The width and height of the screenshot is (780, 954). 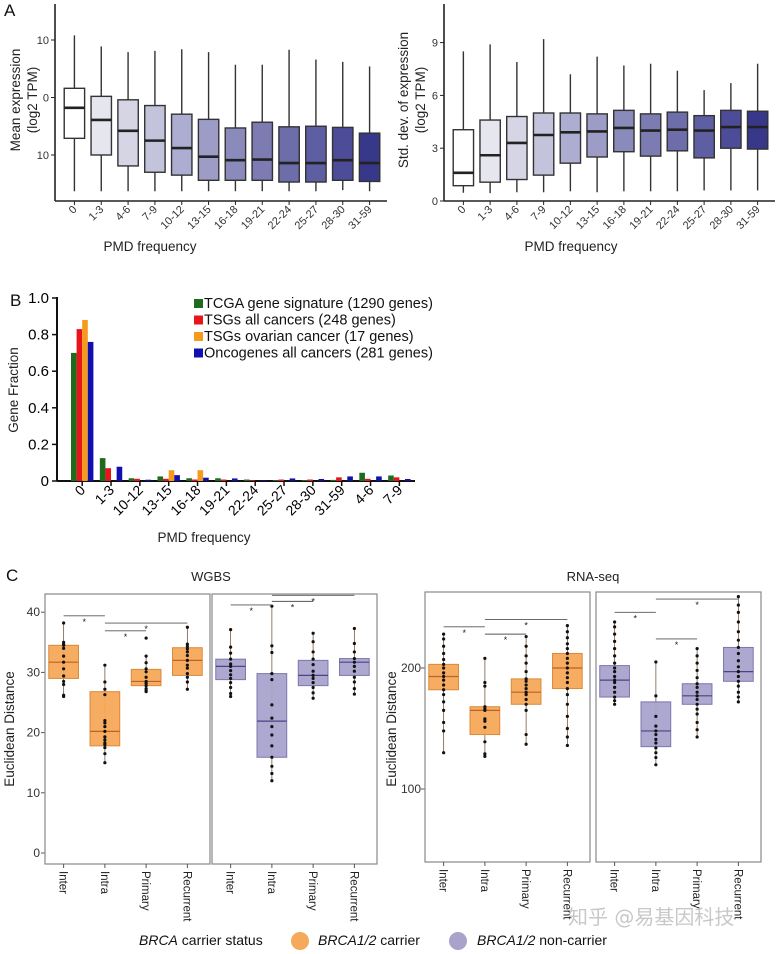 I want to click on facet-frame, so click(x=678, y=727).